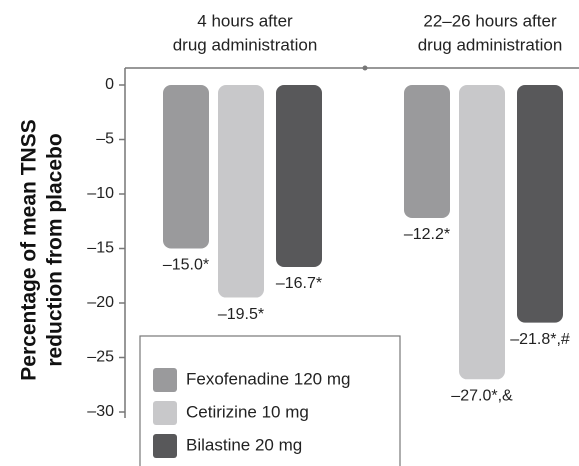 The width and height of the screenshot is (579, 466). Describe the element at coordinates (268, 378) in the screenshot. I see `legend-label: Fexofenadine 120 mg` at that location.